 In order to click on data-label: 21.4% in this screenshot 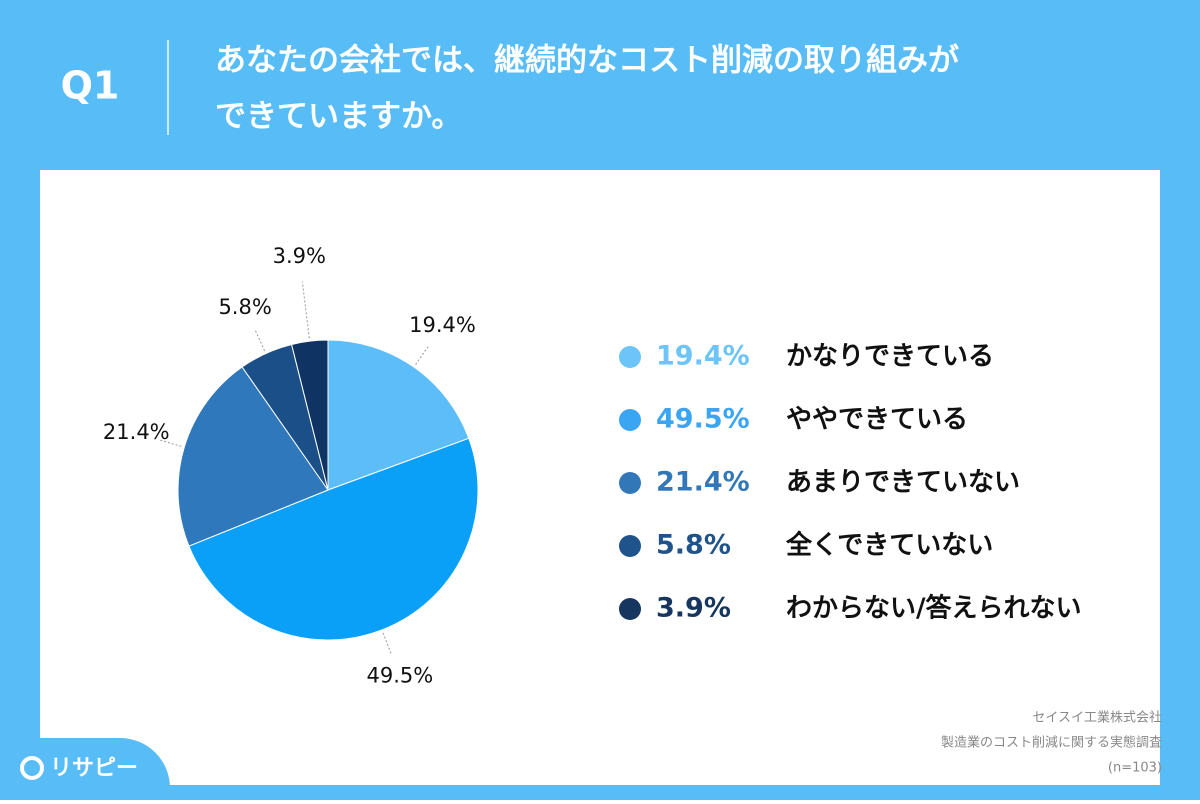, I will do `click(136, 432)`.